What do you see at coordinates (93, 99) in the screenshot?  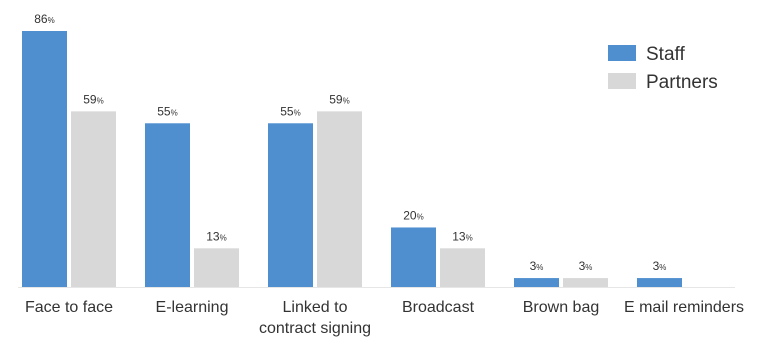 I see `value-label-partners-0: 59%` at bounding box center [93, 99].